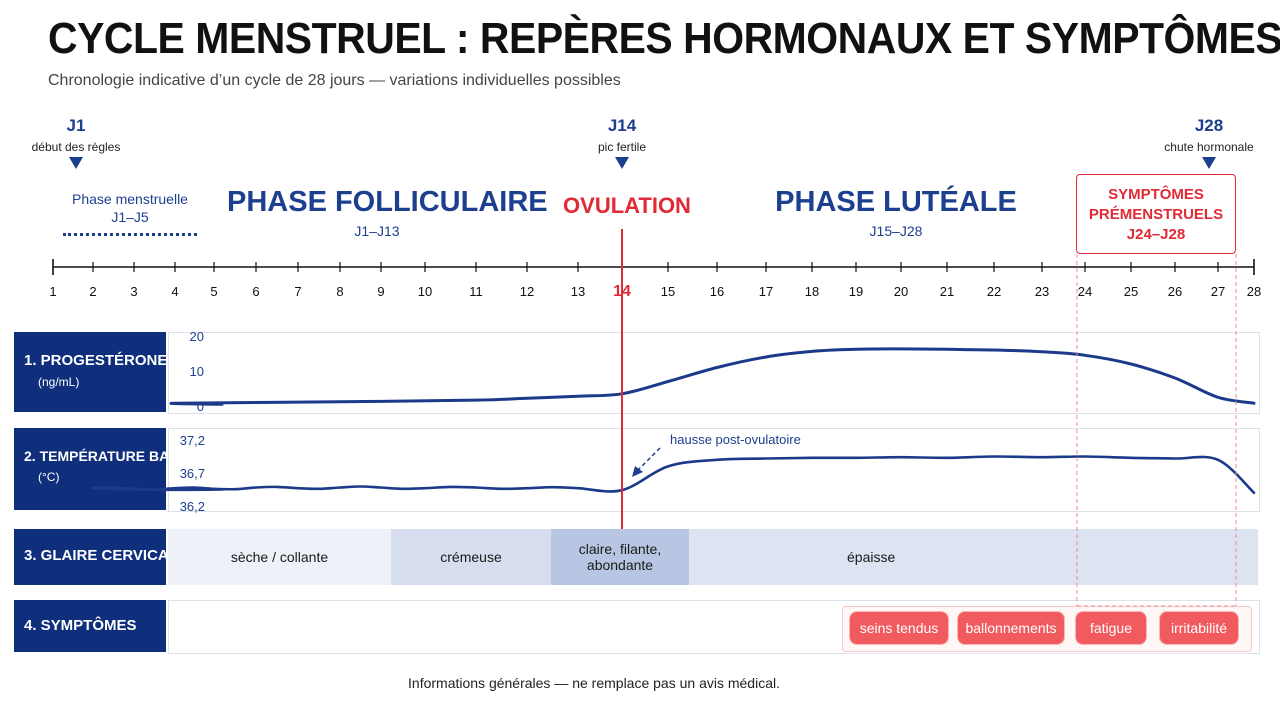  Describe the element at coordinates (899, 628) in the screenshot. I see `symptom-pill: seins tendus` at that location.